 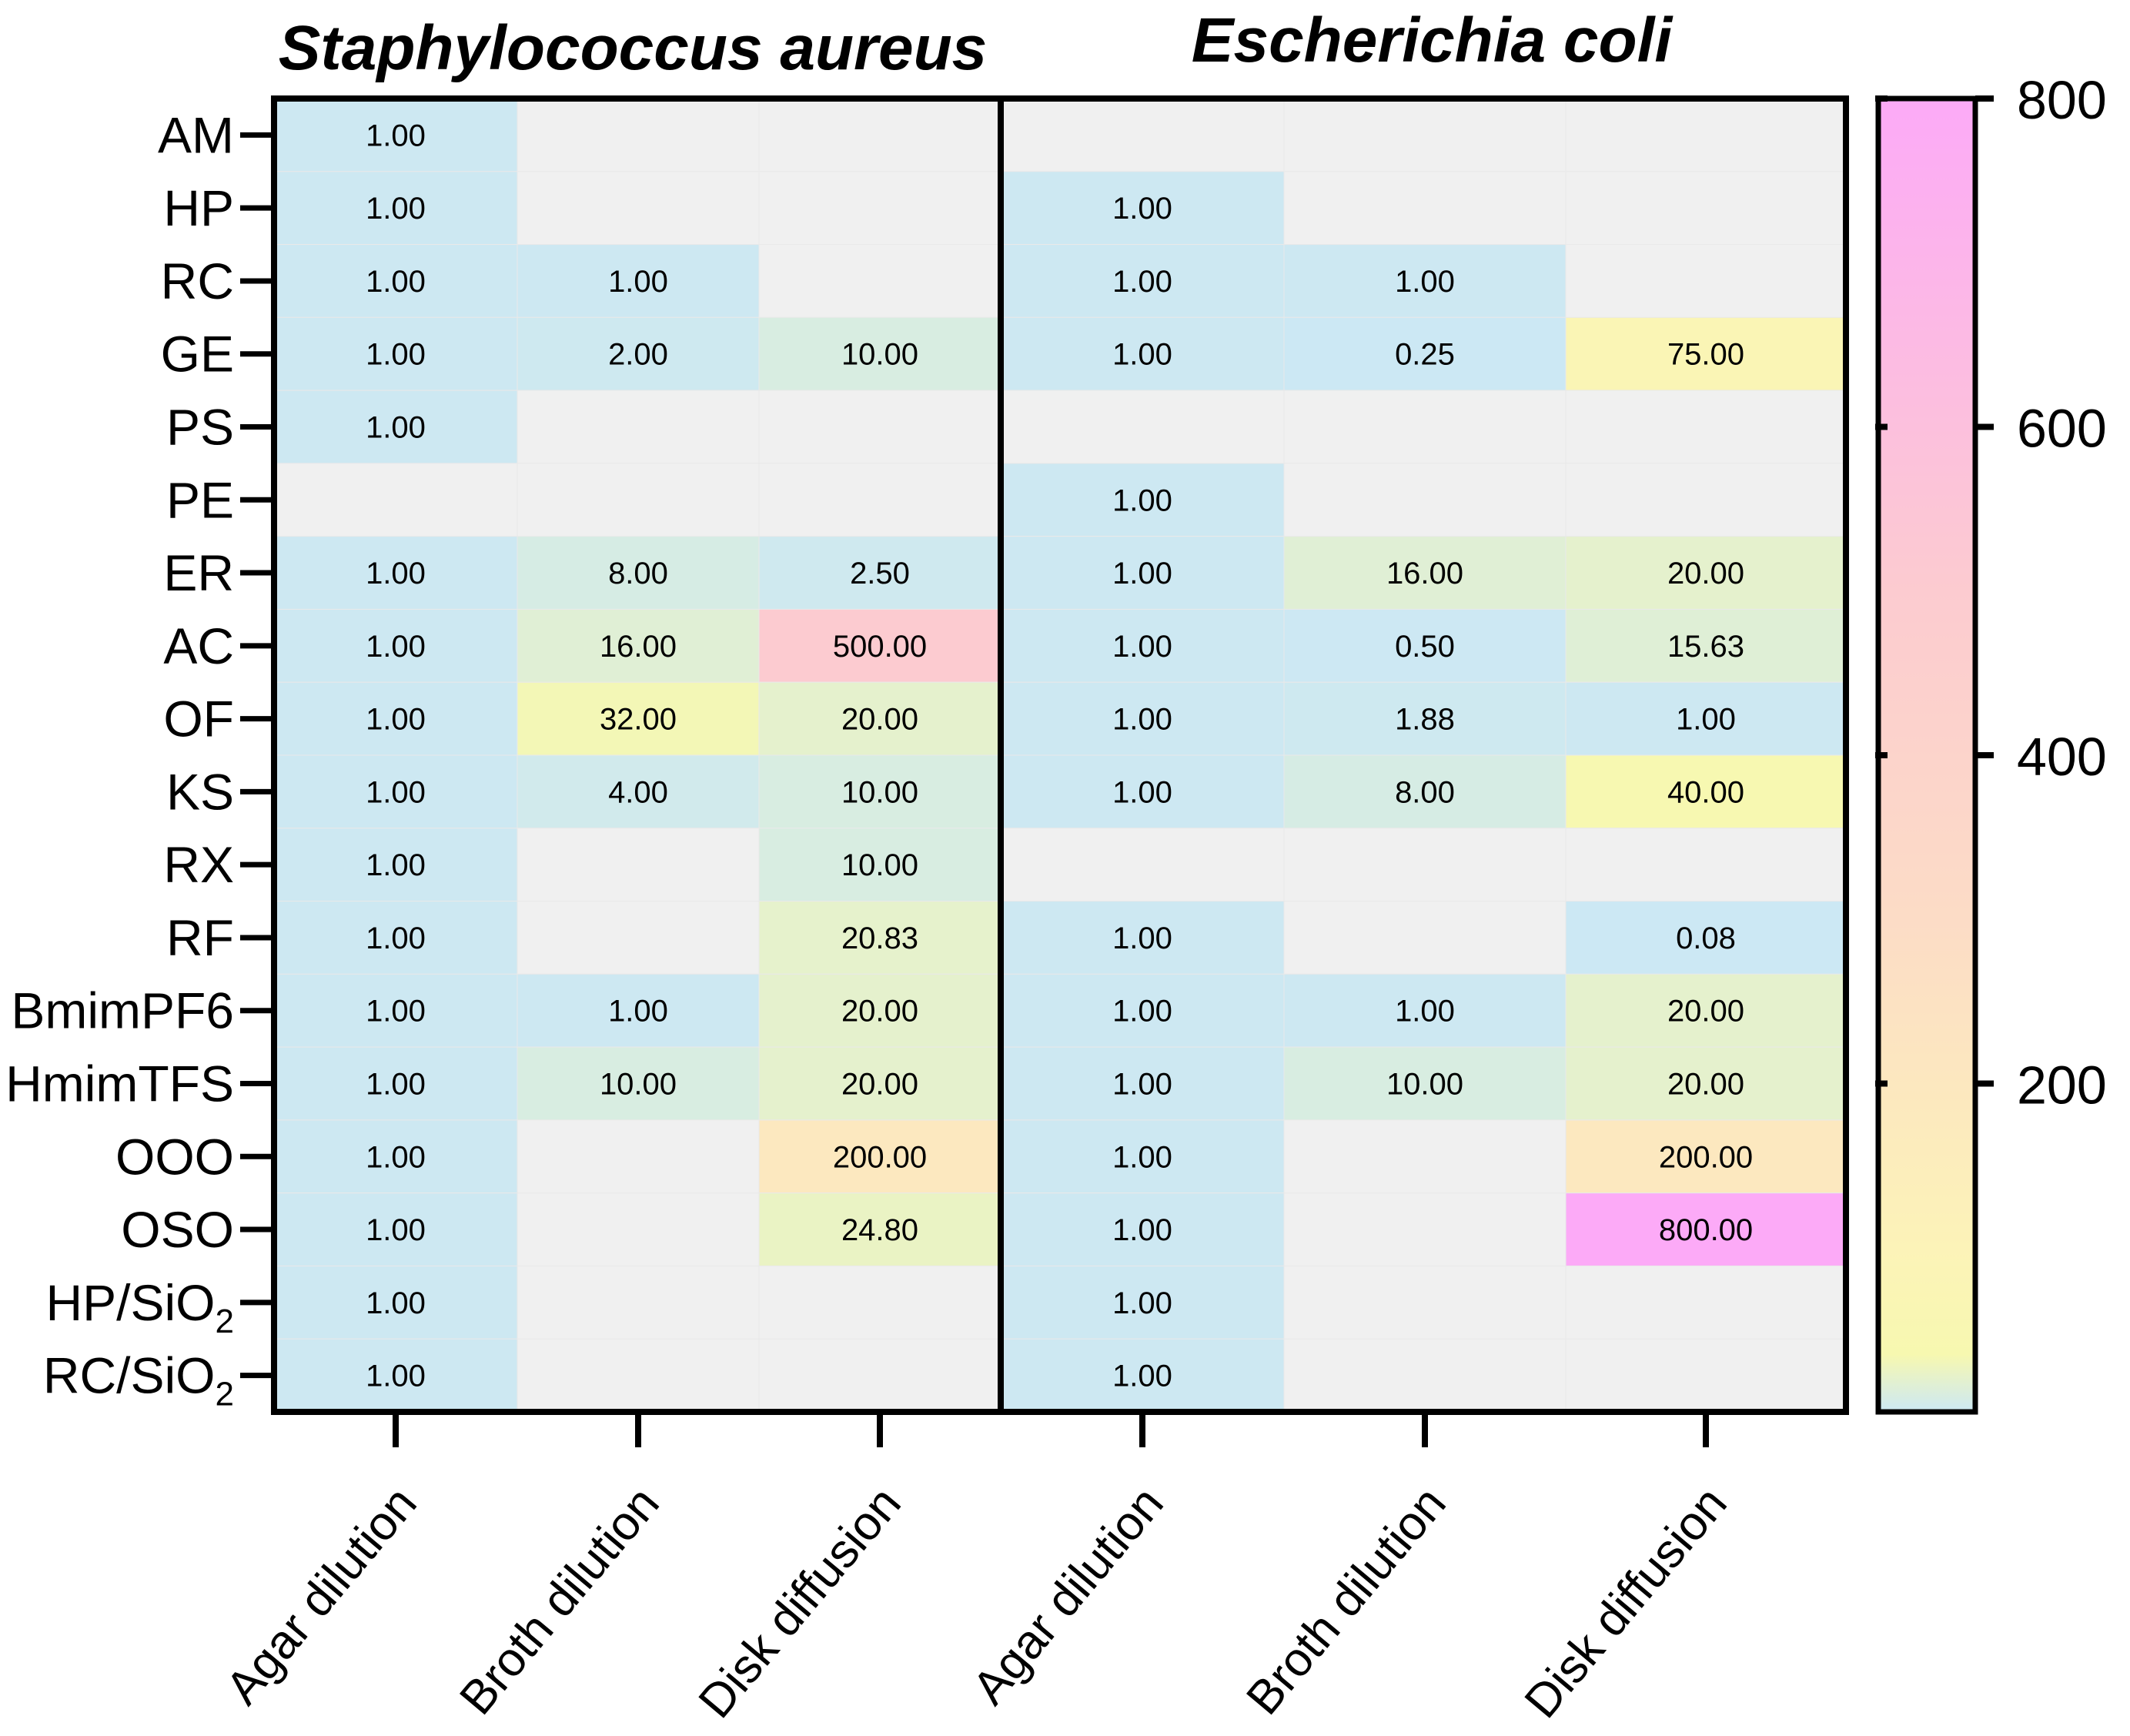 I want to click on row-label: RX, so click(x=198, y=864).